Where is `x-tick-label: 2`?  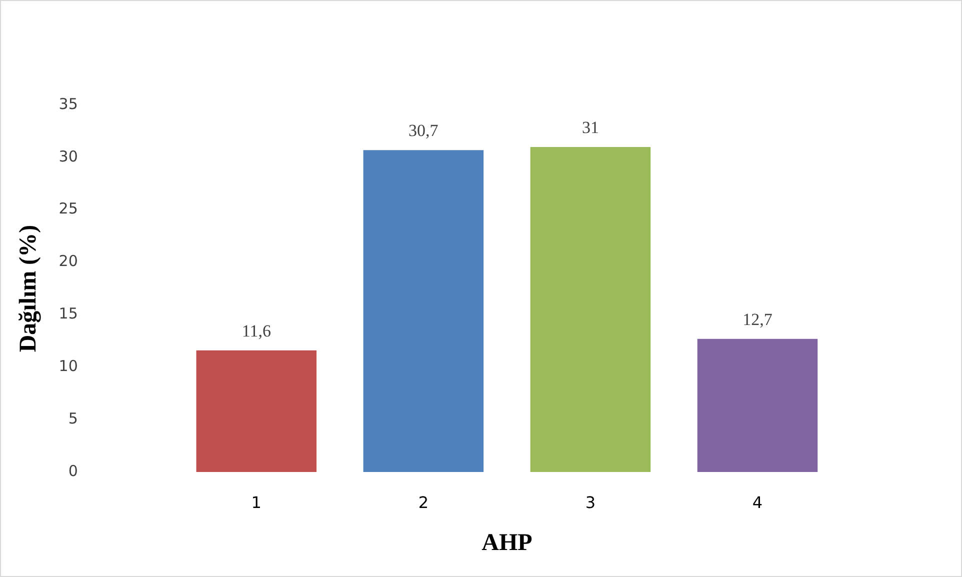
x-tick-label: 2 is located at coordinates (423, 502).